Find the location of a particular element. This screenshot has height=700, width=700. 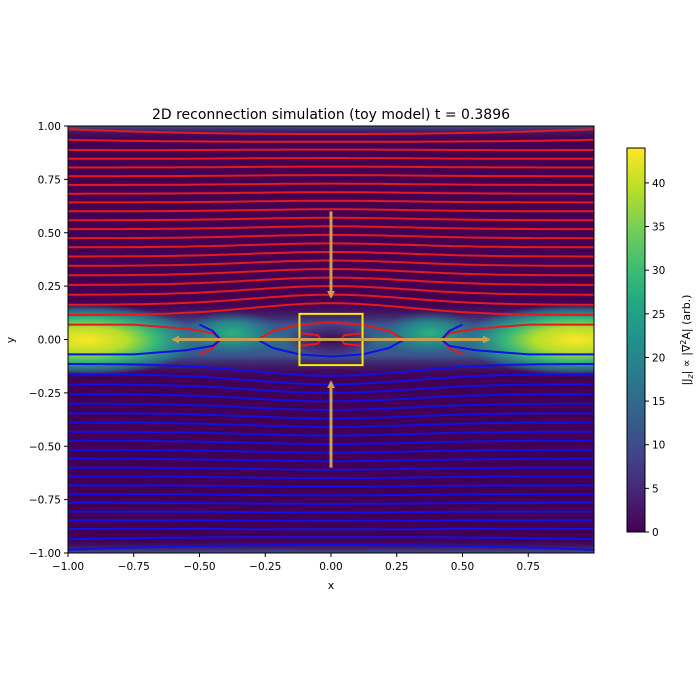

colorbar-tick-label: 0 is located at coordinates (655, 533).